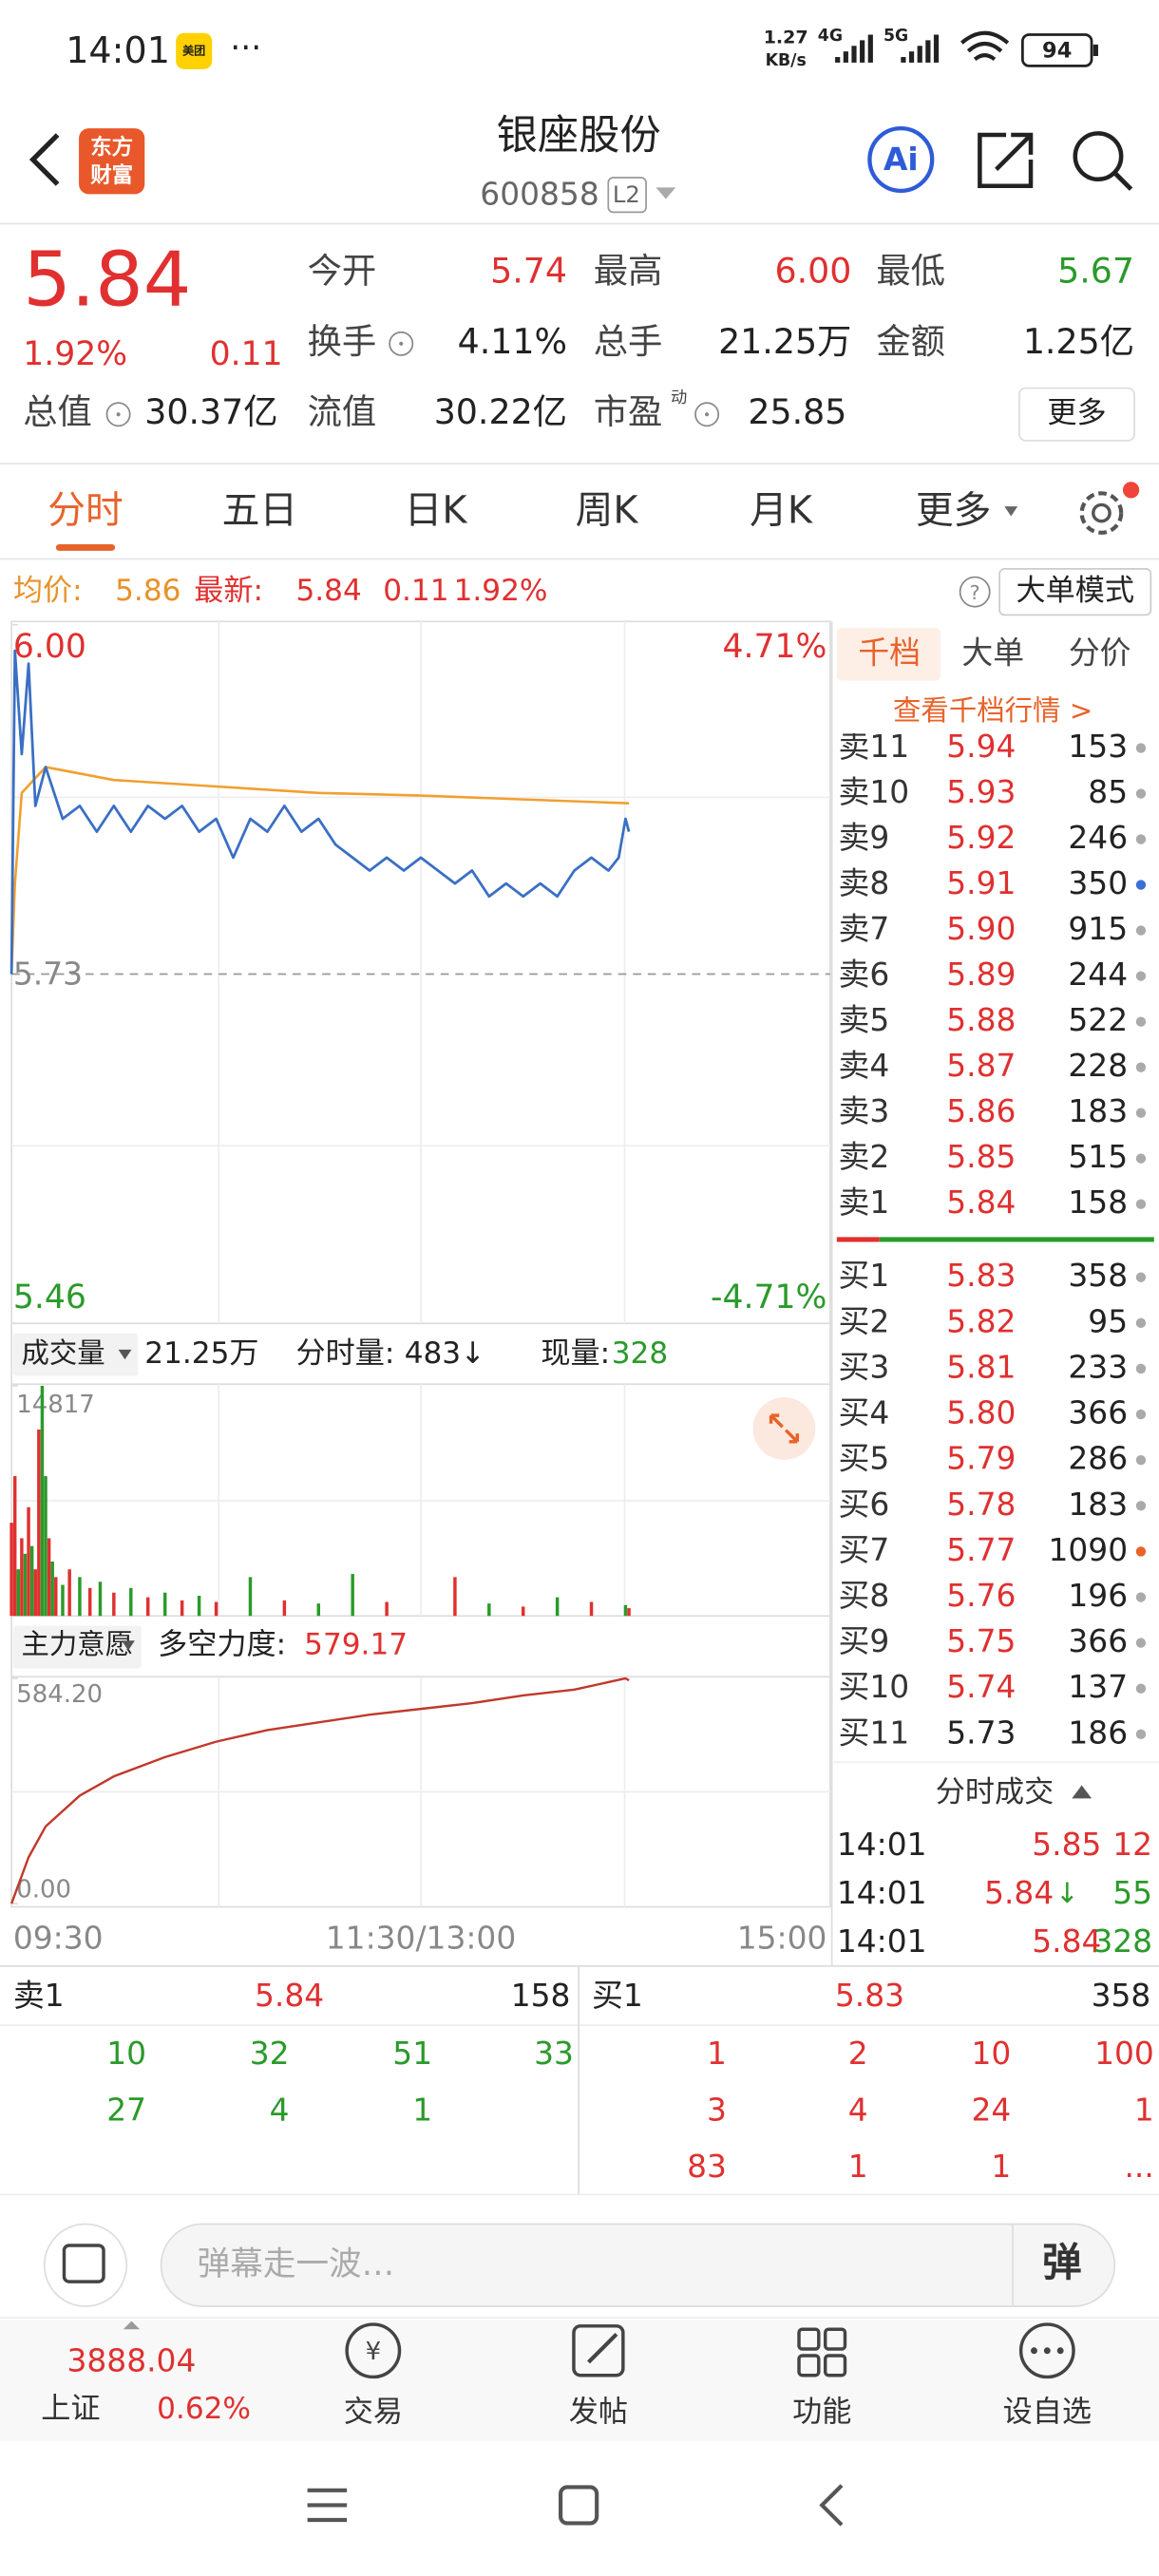 The image size is (1159, 2576). I want to click on signal-bar, so click(911, 57).